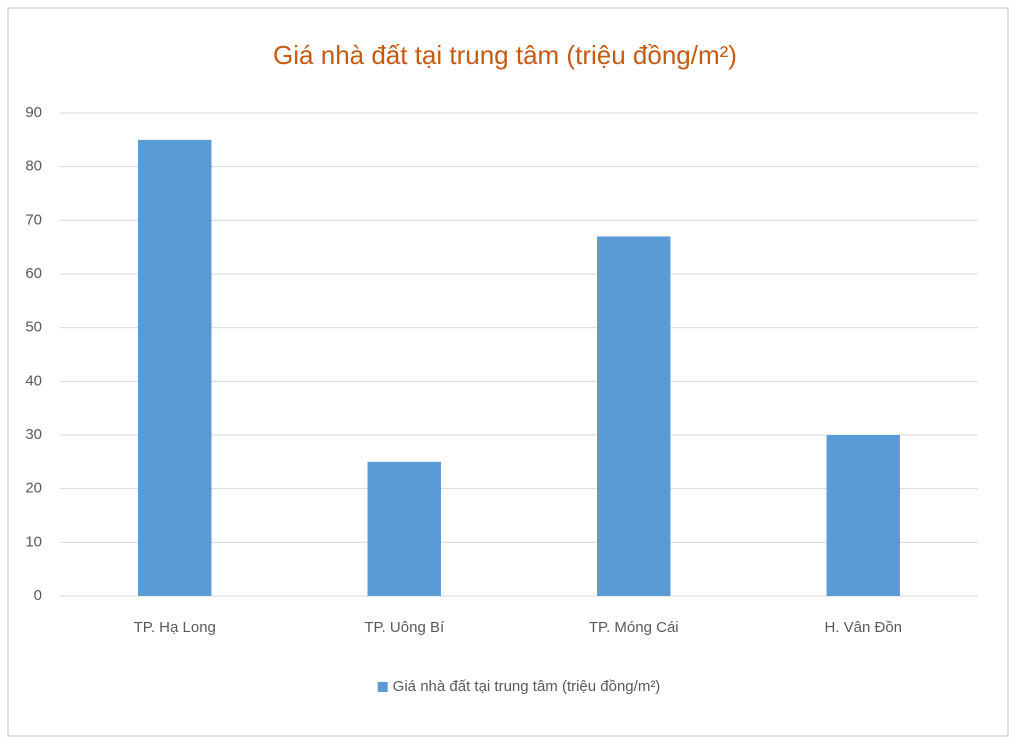 The height and width of the screenshot is (745, 1019). I want to click on y-tick-label: 30, so click(33, 434).